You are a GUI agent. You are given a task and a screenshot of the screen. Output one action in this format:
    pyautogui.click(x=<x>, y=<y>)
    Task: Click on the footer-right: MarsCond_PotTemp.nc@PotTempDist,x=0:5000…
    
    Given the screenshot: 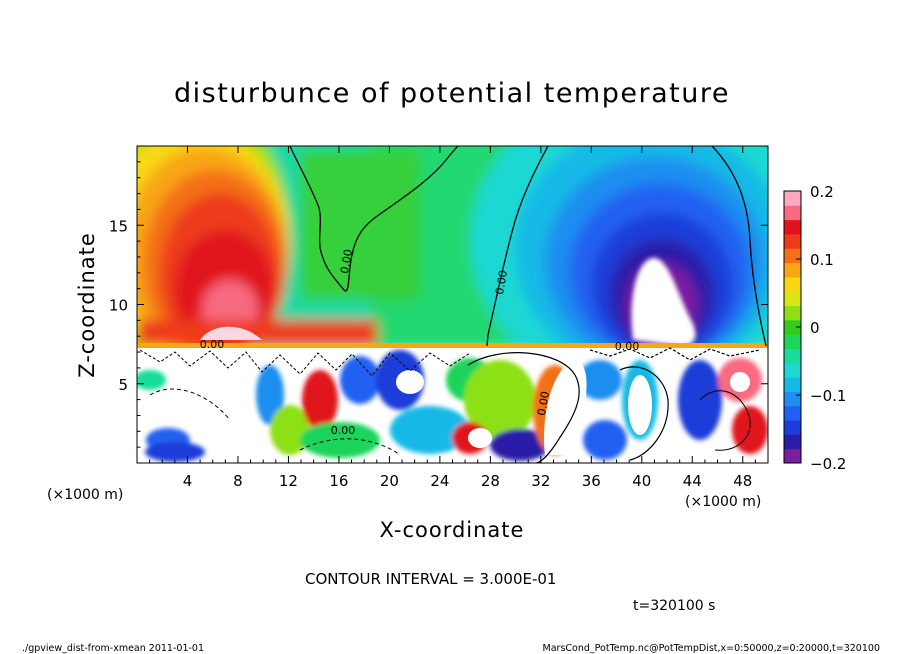 What is the action you would take?
    pyautogui.click(x=711, y=648)
    